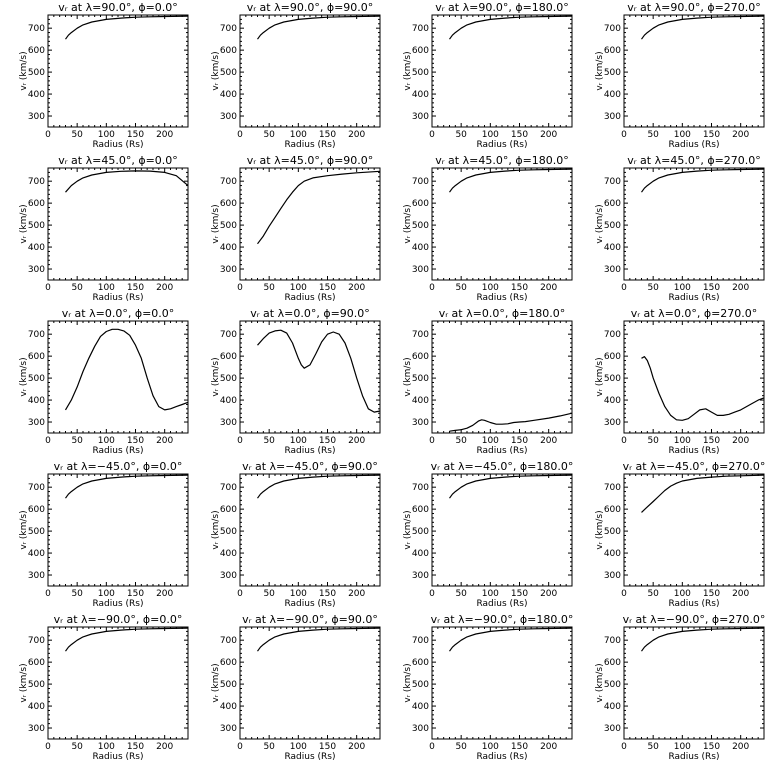 The image size is (768, 768). Describe the element at coordinates (310, 160) in the screenshot. I see `panel-title: vᵣ at λ=45.0°, ϕ=90.0°` at that location.